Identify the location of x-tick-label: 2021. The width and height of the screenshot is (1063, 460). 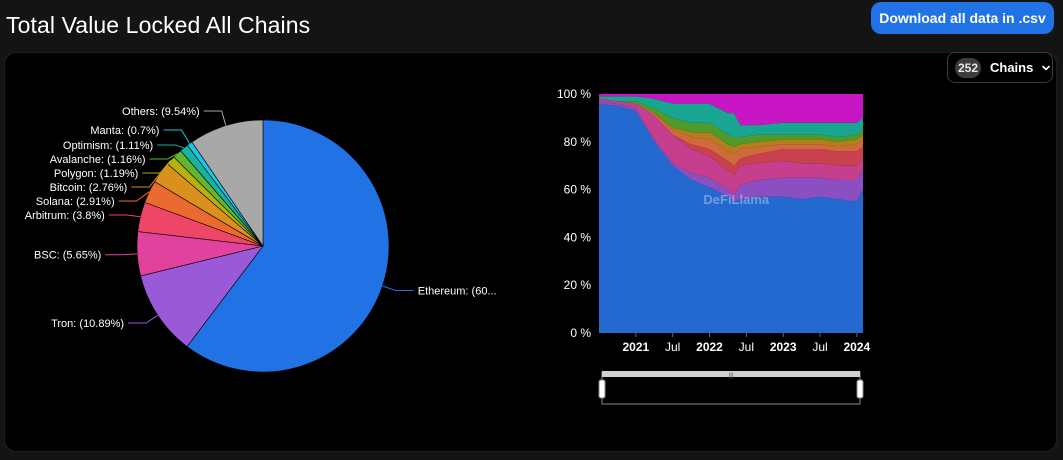
(635, 347).